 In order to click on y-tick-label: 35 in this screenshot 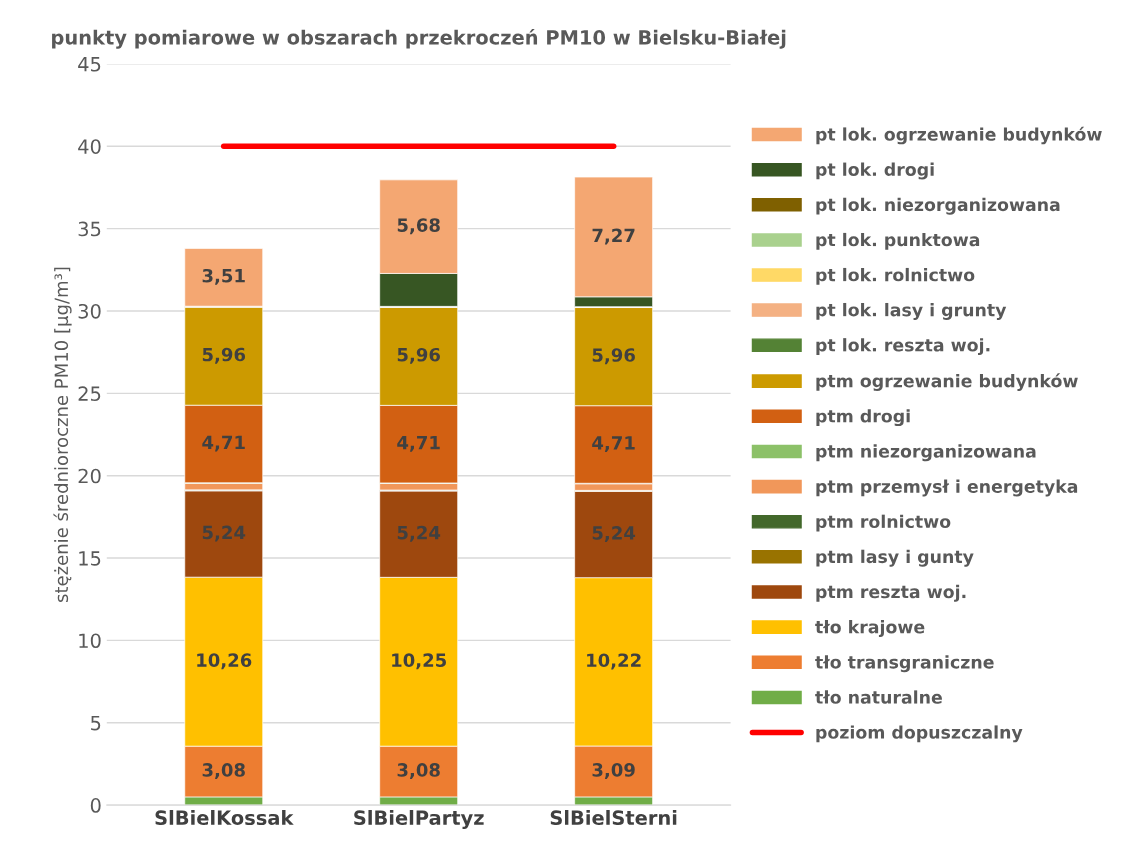, I will do `click(89, 229)`.